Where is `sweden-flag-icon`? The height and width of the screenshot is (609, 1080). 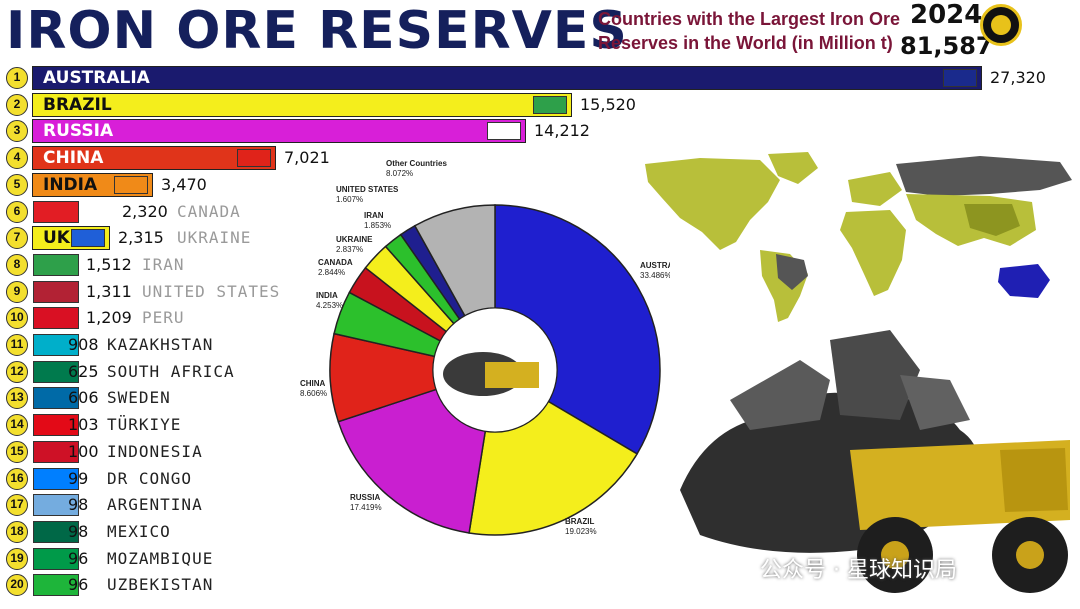 sweden-flag-icon is located at coordinates (56, 398).